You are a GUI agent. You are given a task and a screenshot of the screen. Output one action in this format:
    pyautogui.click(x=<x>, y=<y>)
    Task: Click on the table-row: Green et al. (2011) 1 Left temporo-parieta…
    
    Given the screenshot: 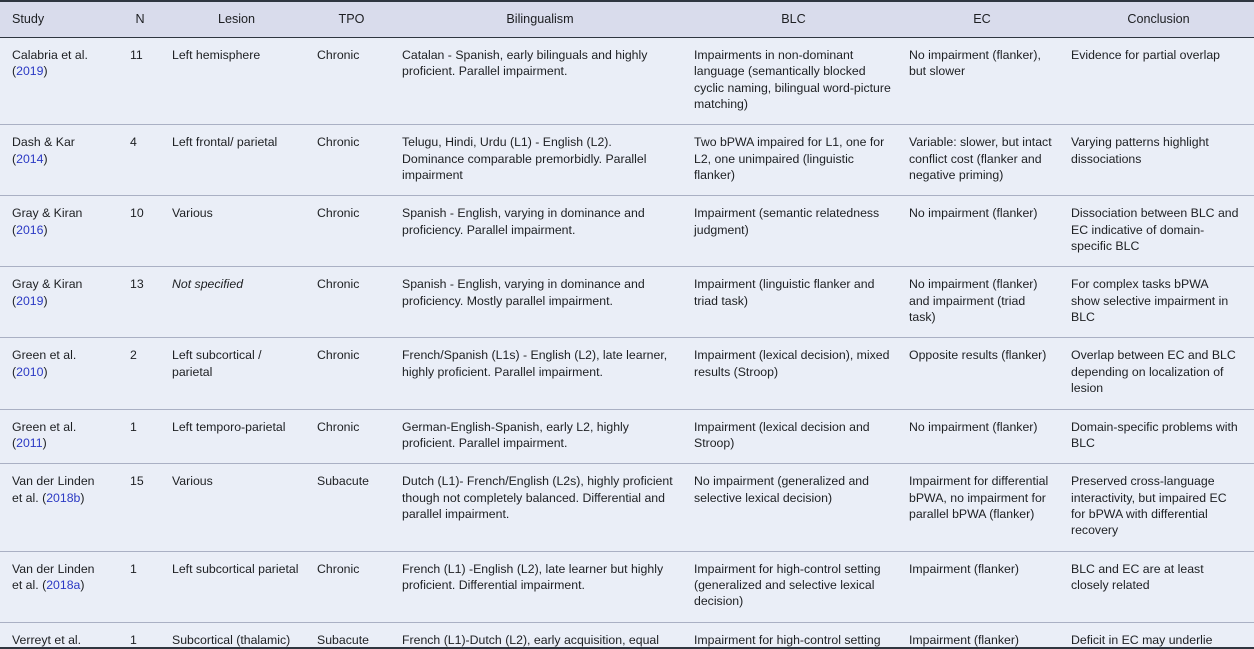 What is the action you would take?
    pyautogui.click(x=627, y=436)
    